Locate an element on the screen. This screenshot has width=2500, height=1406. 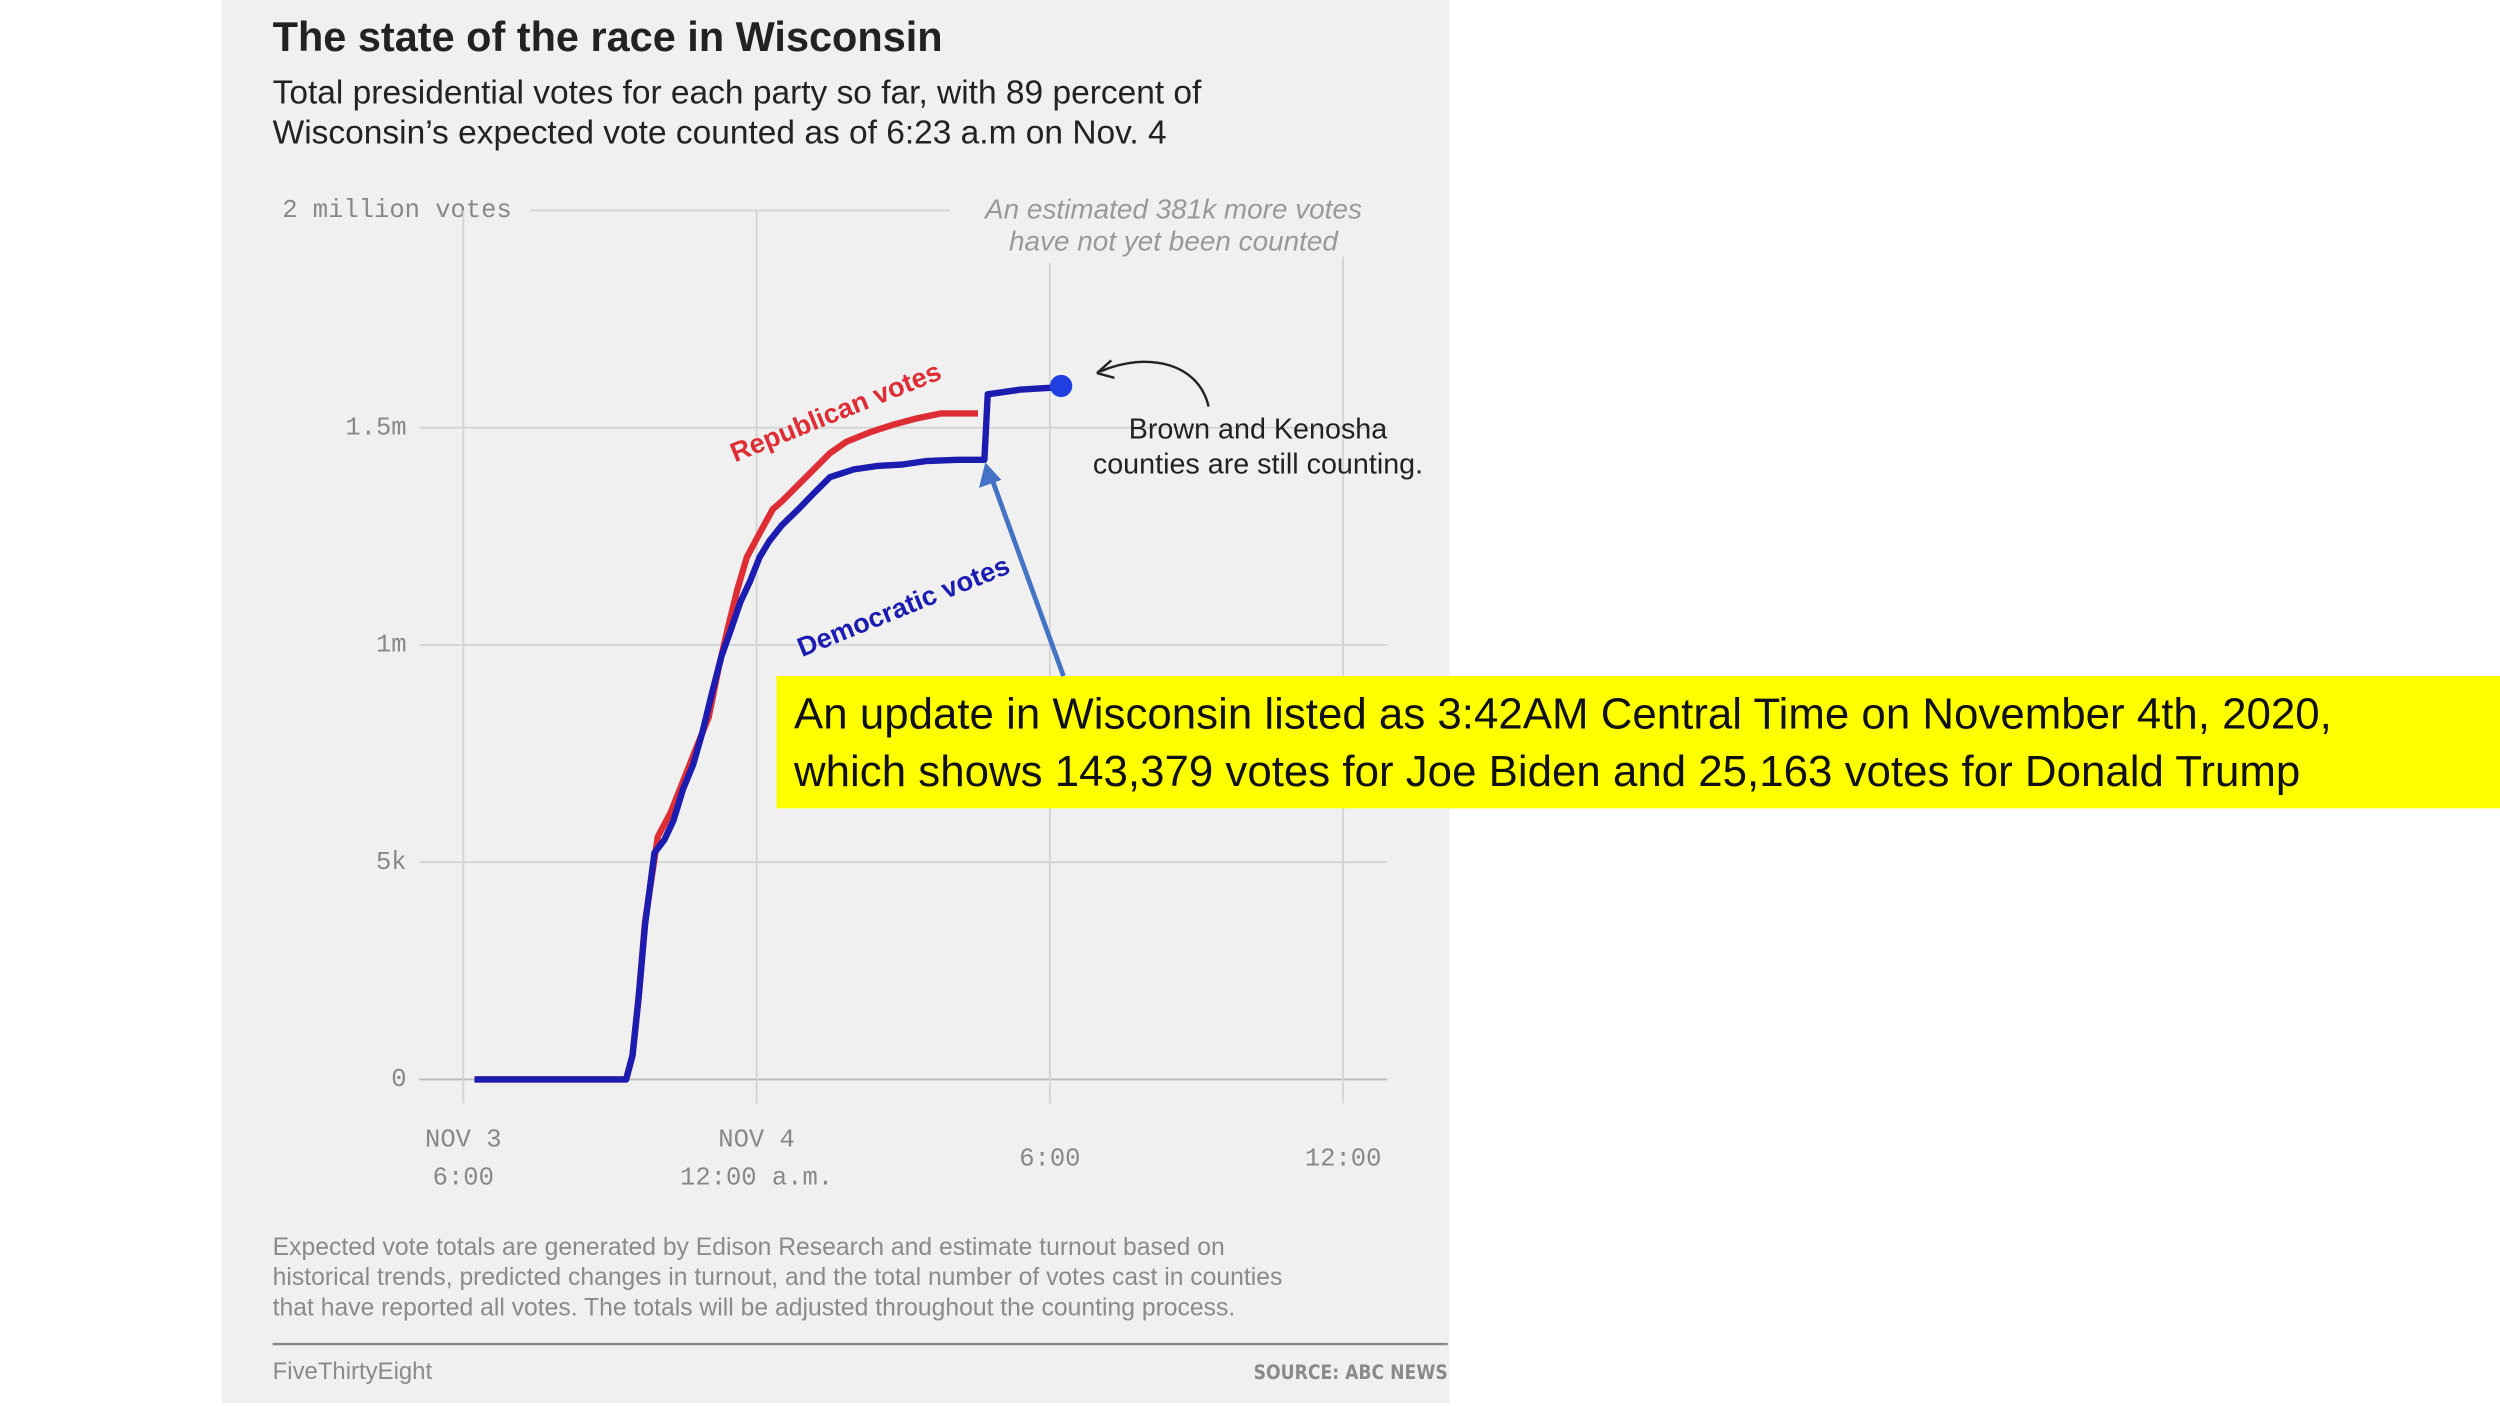
y-tick-label: 5k is located at coordinates (391, 862).